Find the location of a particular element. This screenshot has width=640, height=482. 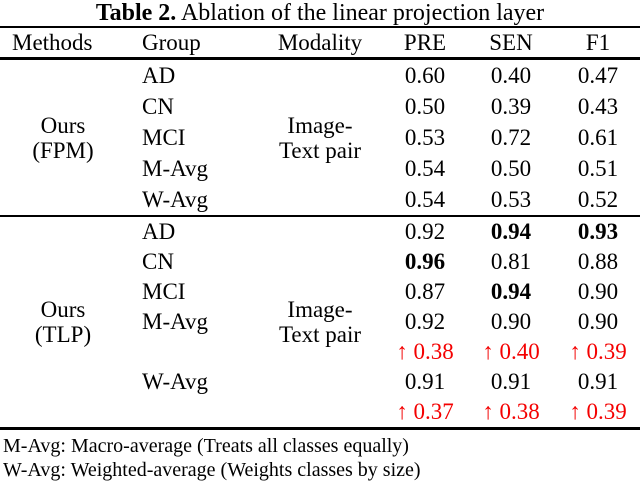

metric-value-cell: 0.47 is located at coordinates (598, 75).